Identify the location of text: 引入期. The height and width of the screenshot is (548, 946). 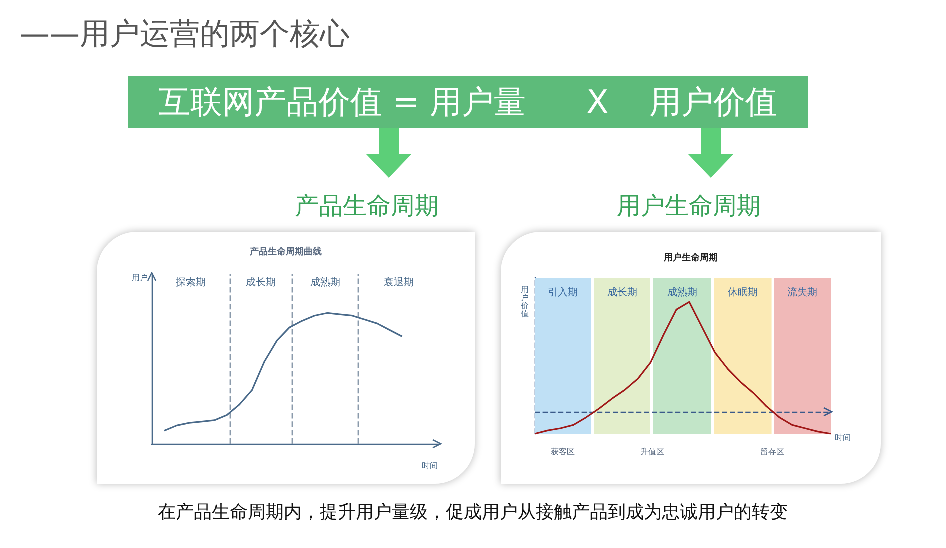
(563, 292).